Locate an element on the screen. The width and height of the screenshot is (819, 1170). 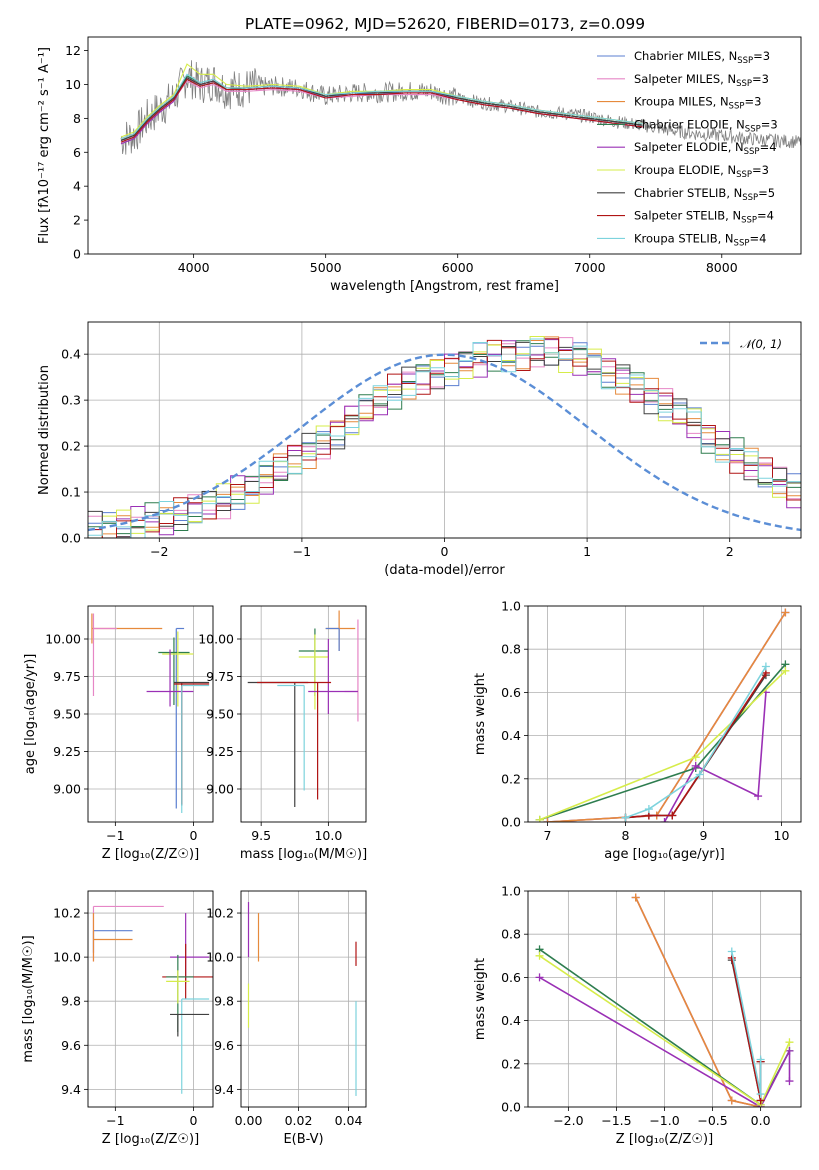
mass_vs_ebv-plot-area is located at coordinates (302, 999).